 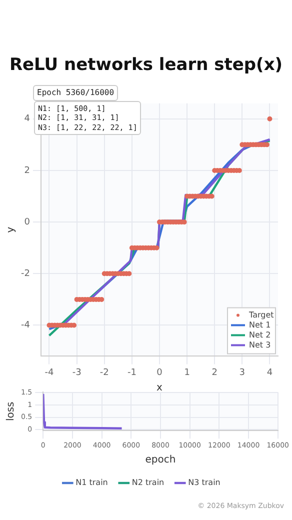 What do you see at coordinates (187, 373) in the screenshot?
I see `x-tick-label: 1` at bounding box center [187, 373].